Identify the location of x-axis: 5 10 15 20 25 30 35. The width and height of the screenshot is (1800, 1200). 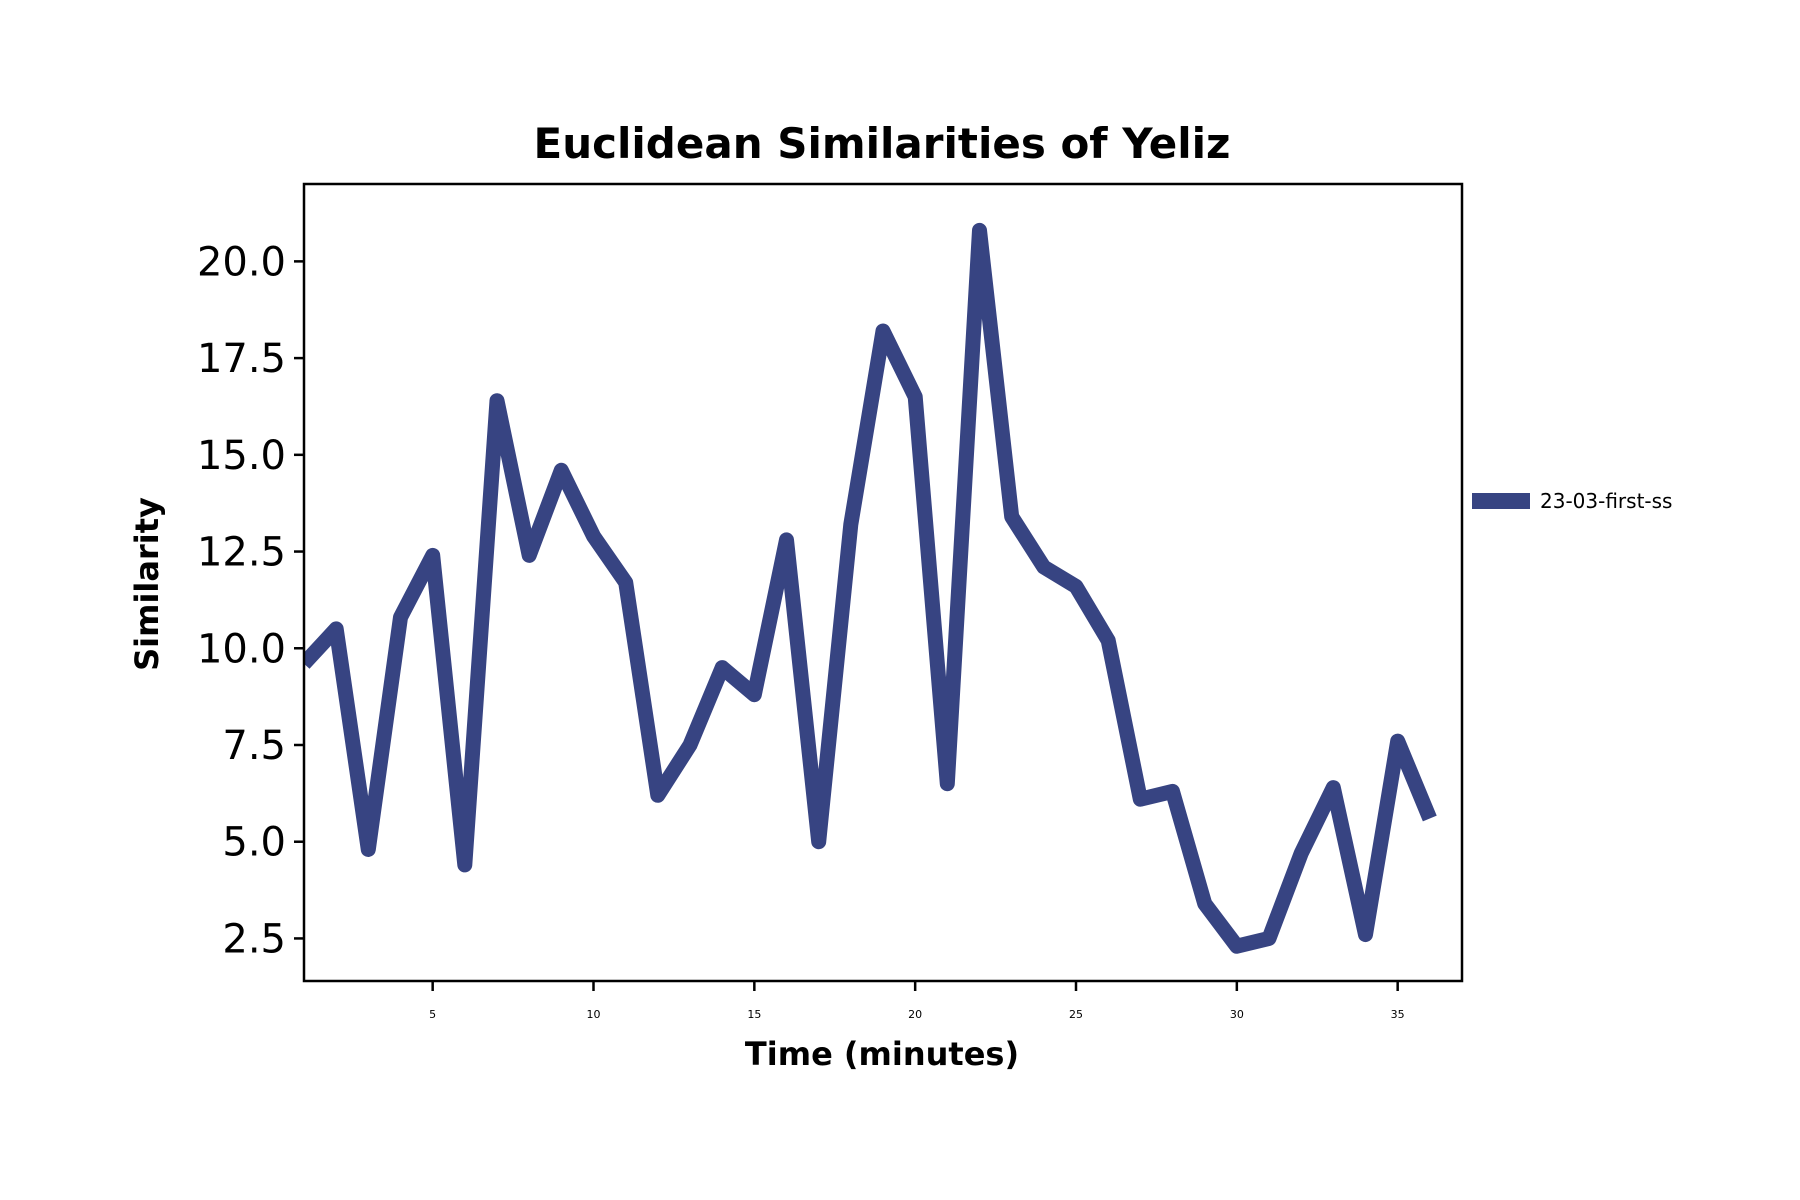
(917, 1001).